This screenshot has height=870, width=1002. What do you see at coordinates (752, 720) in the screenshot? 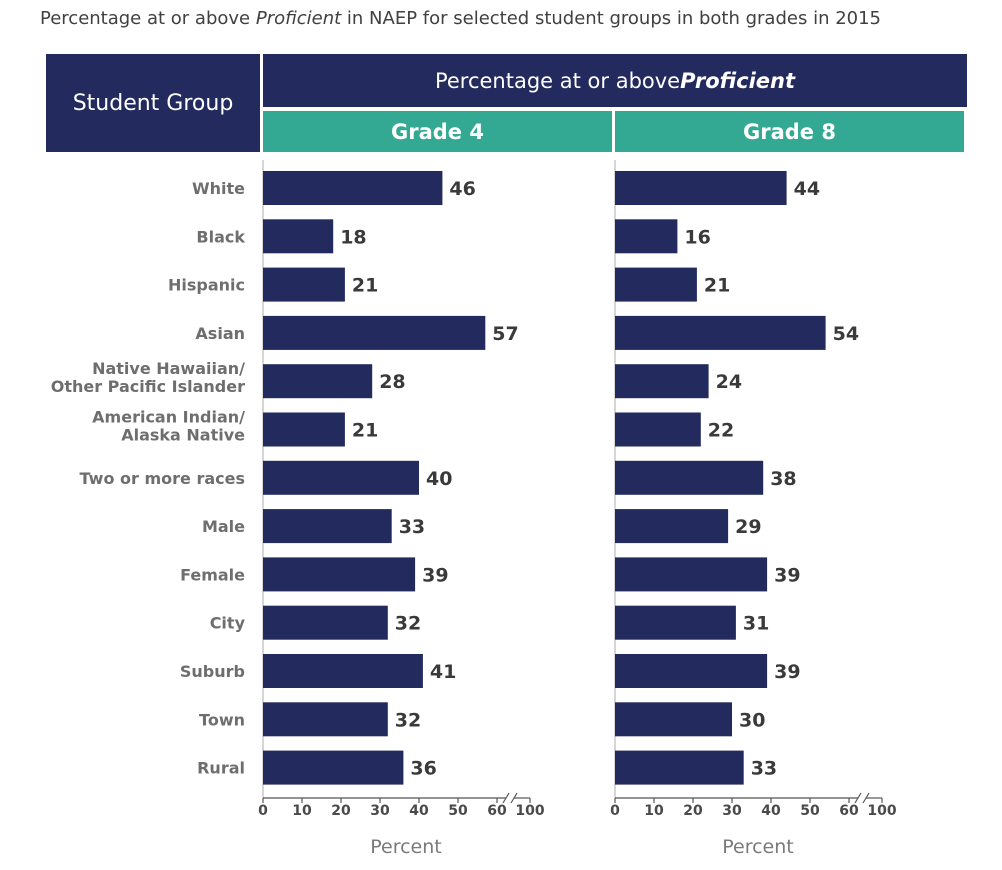
I see `value-label: 30` at bounding box center [752, 720].